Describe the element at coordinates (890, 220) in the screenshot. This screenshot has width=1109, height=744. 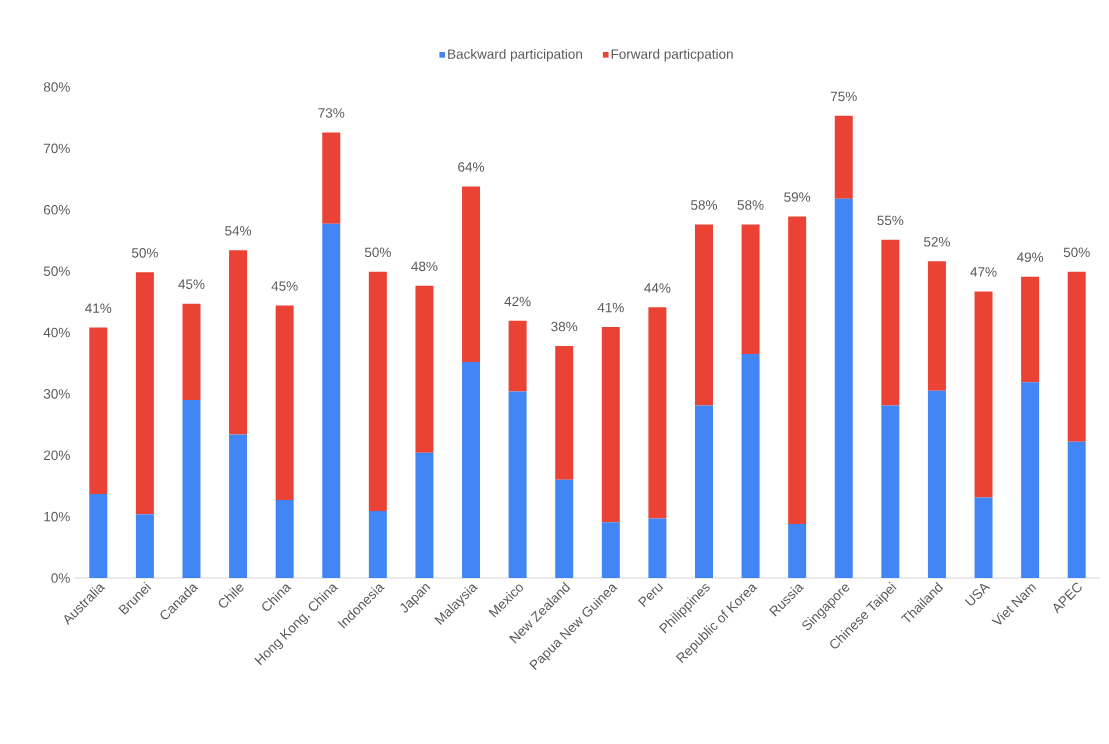
I see `total-label: 55%` at that location.